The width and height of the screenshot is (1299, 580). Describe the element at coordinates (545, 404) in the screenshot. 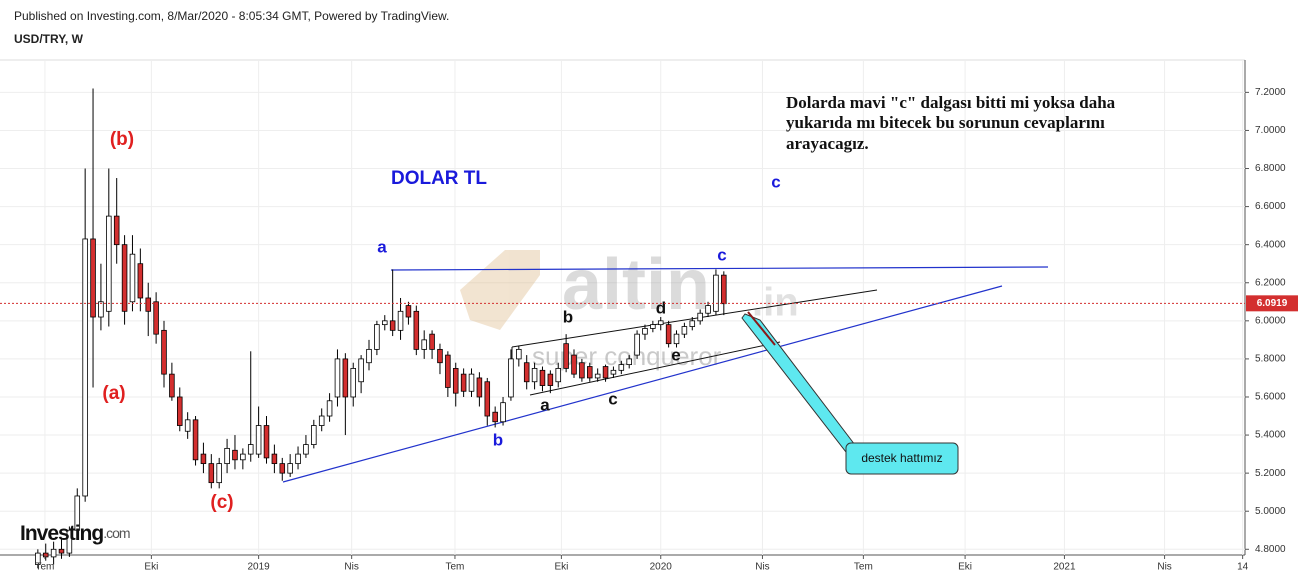

I see `annotation: a` at that location.